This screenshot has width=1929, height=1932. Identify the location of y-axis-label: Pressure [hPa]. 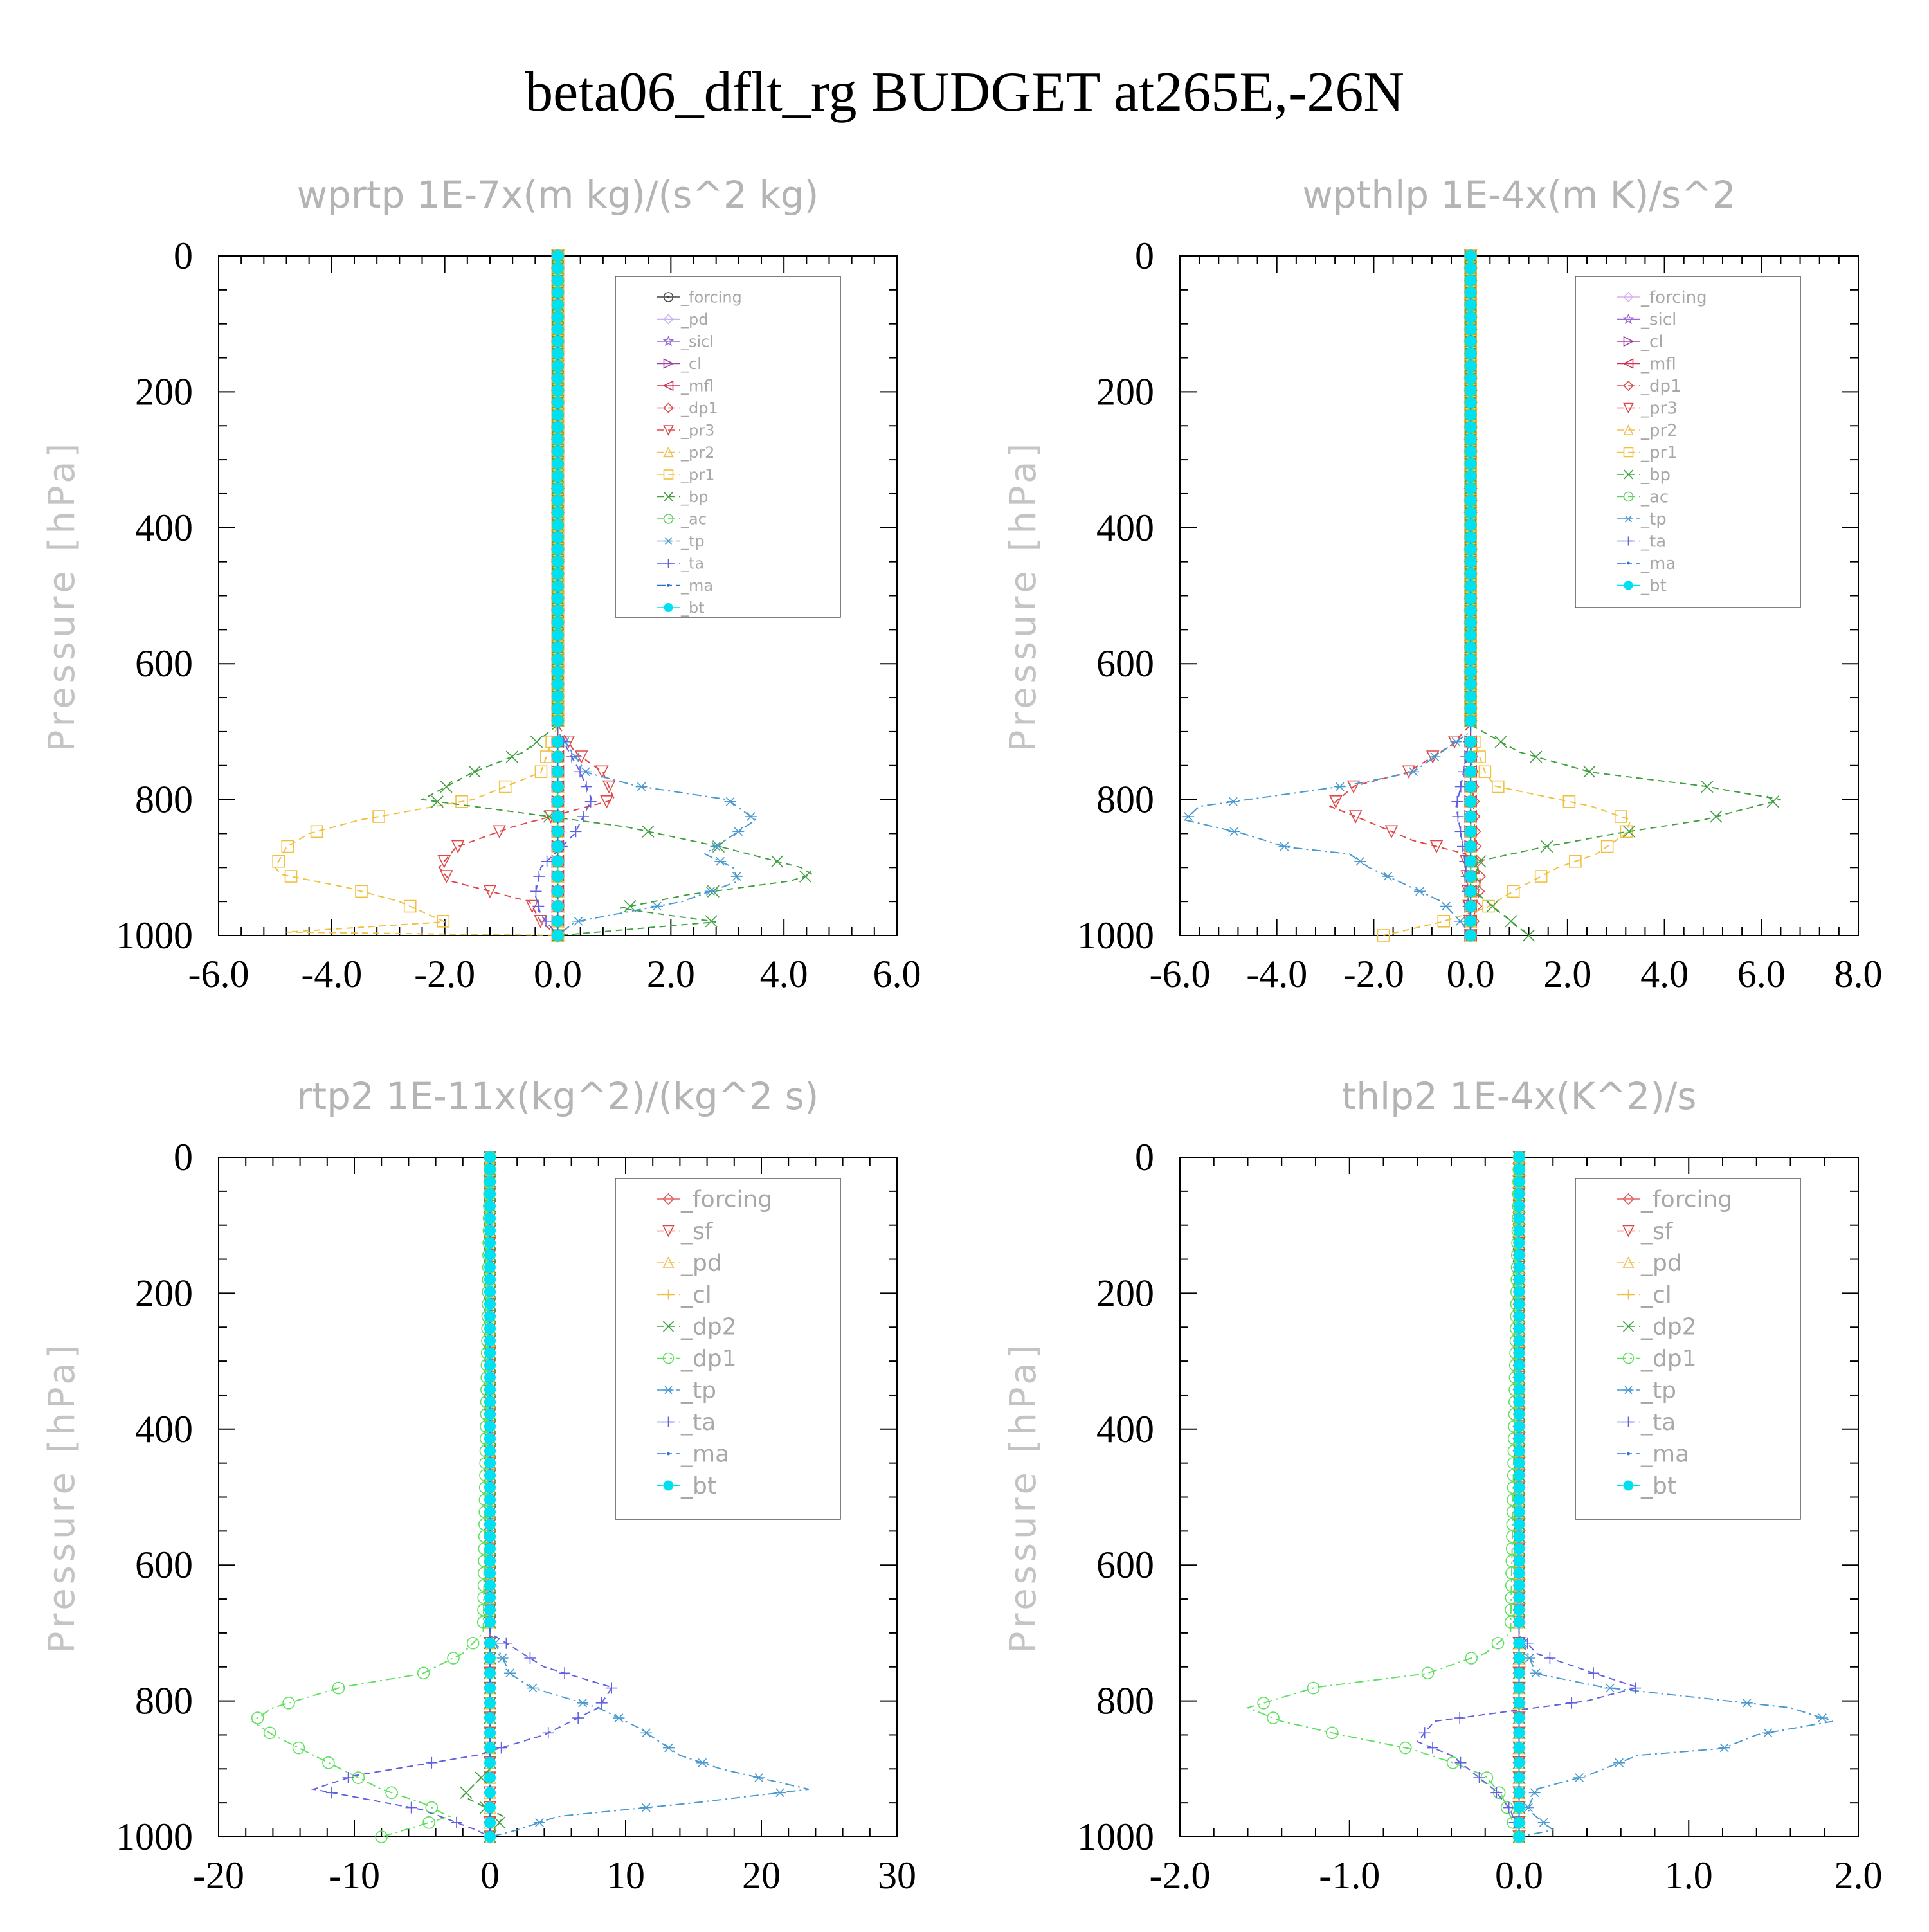
(62, 596).